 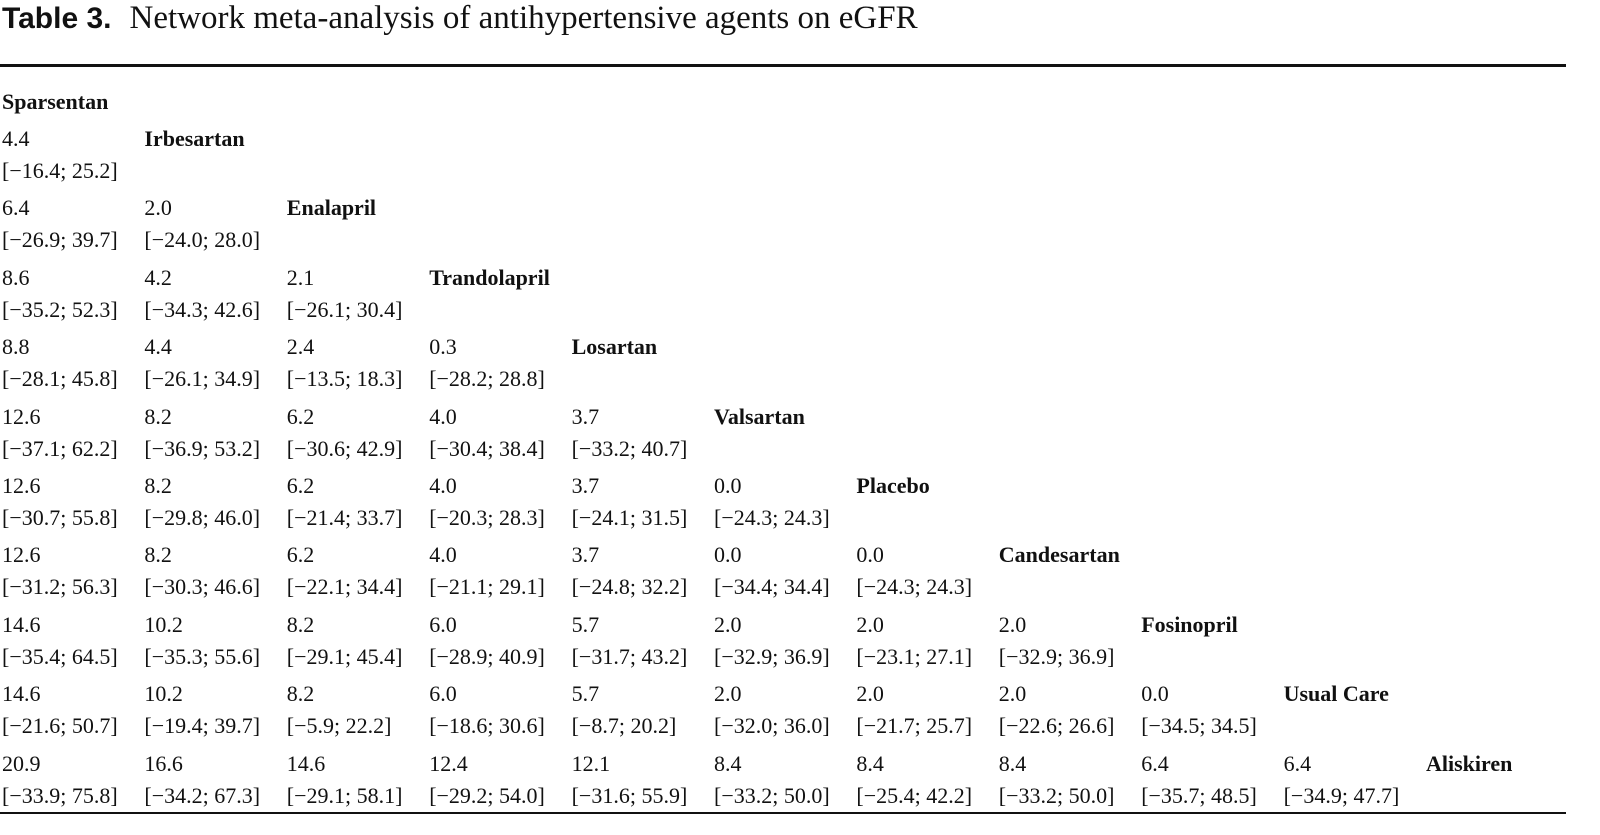 What do you see at coordinates (163, 694) in the screenshot?
I see `estimate: 10.2` at bounding box center [163, 694].